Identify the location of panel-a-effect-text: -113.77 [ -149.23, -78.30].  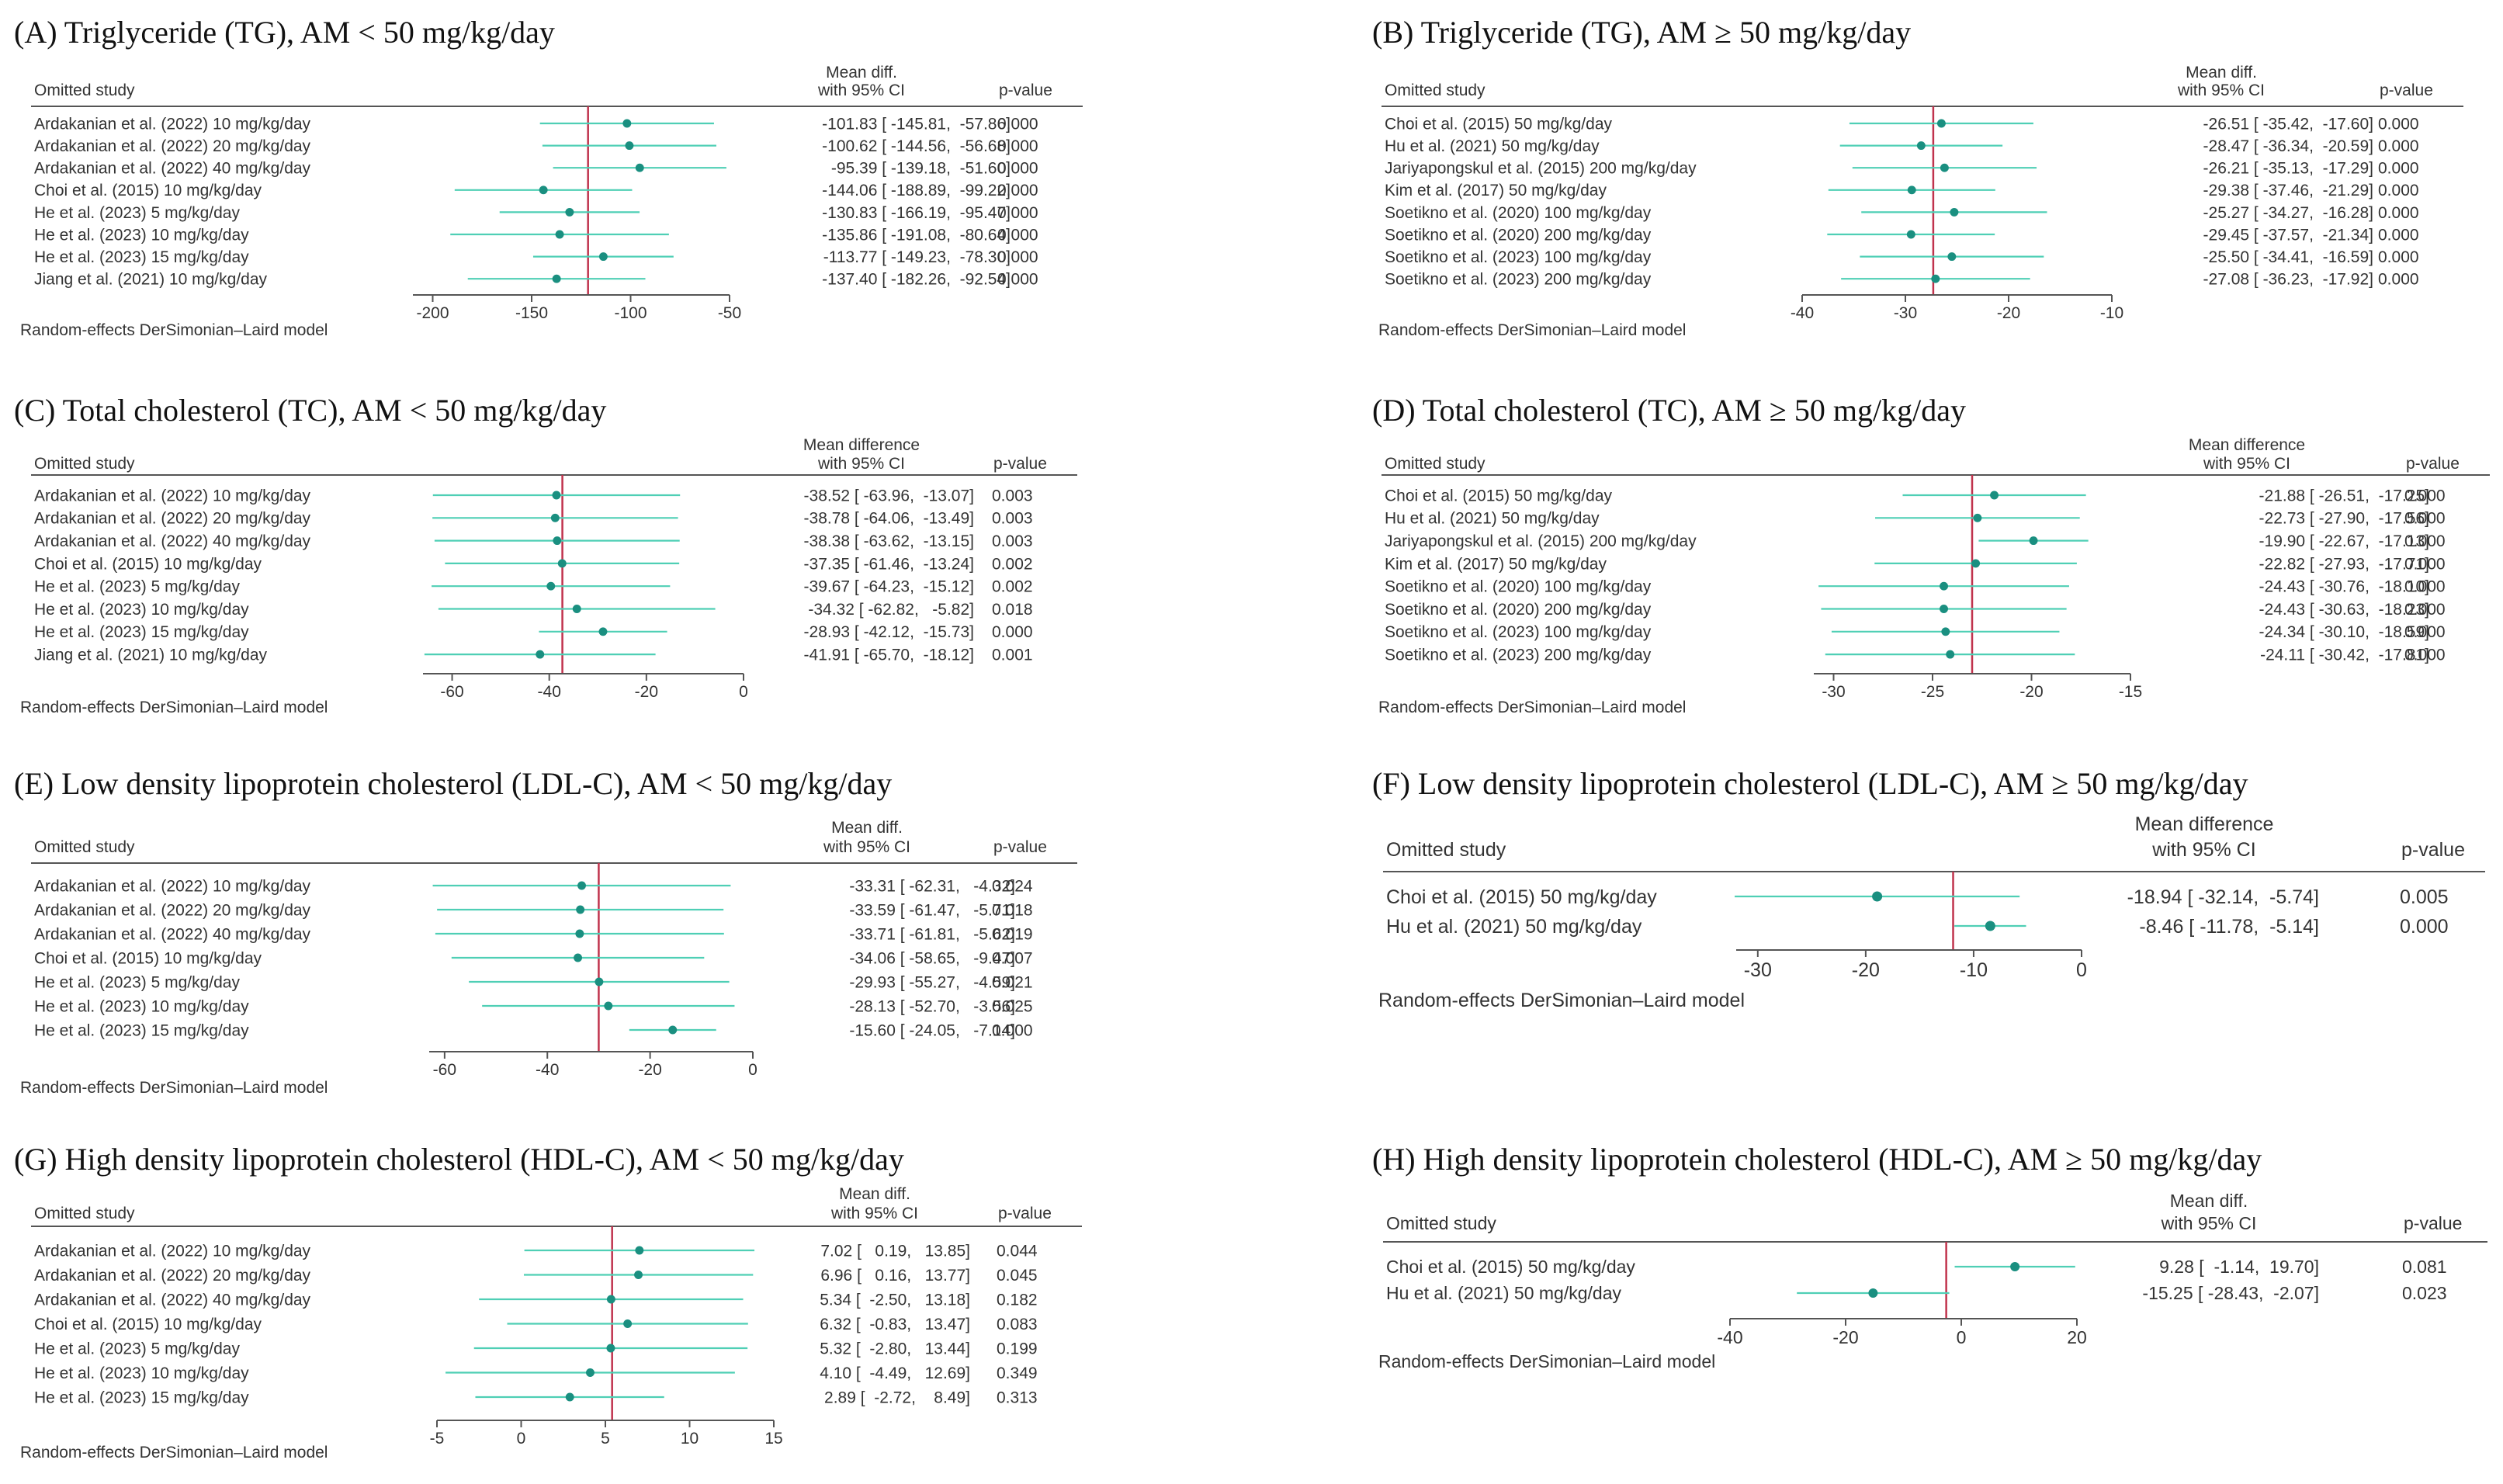
(917, 257).